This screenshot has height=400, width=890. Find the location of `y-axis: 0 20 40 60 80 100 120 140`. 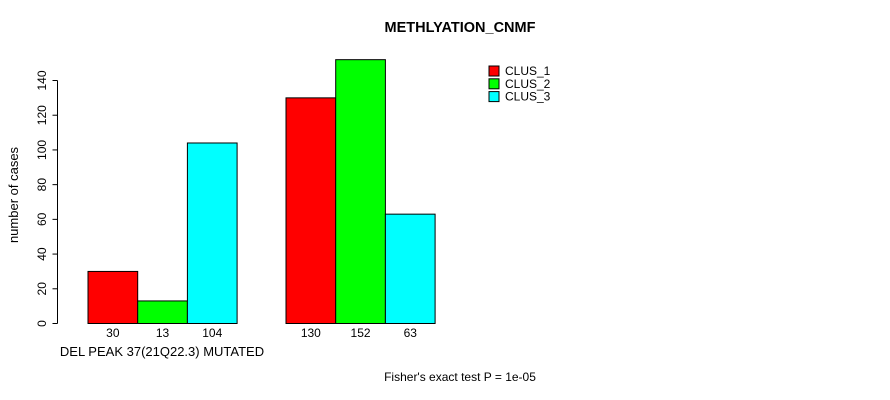

y-axis: 0 20 40 60 80 100 120 140 is located at coordinates (46, 198).